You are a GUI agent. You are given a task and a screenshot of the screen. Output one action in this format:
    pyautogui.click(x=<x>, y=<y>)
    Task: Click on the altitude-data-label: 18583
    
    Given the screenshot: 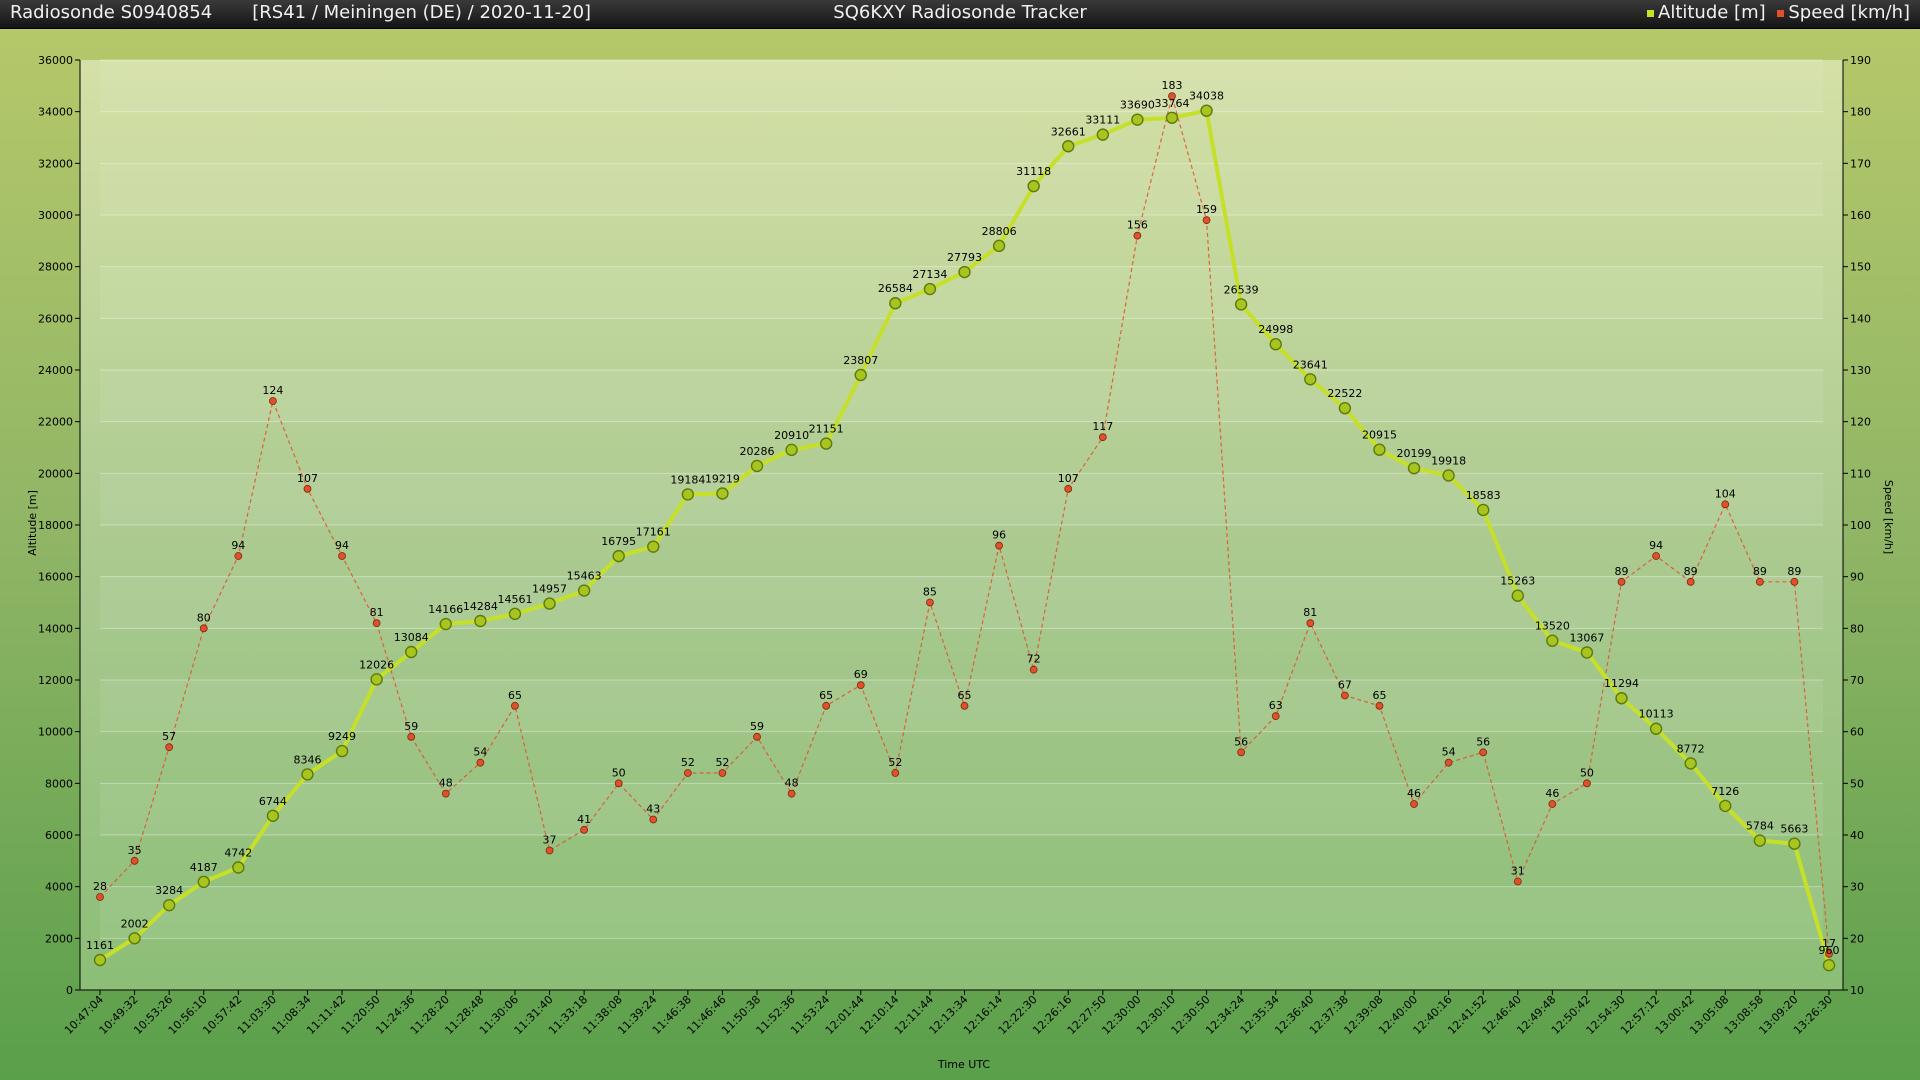 What is the action you would take?
    pyautogui.click(x=1483, y=495)
    